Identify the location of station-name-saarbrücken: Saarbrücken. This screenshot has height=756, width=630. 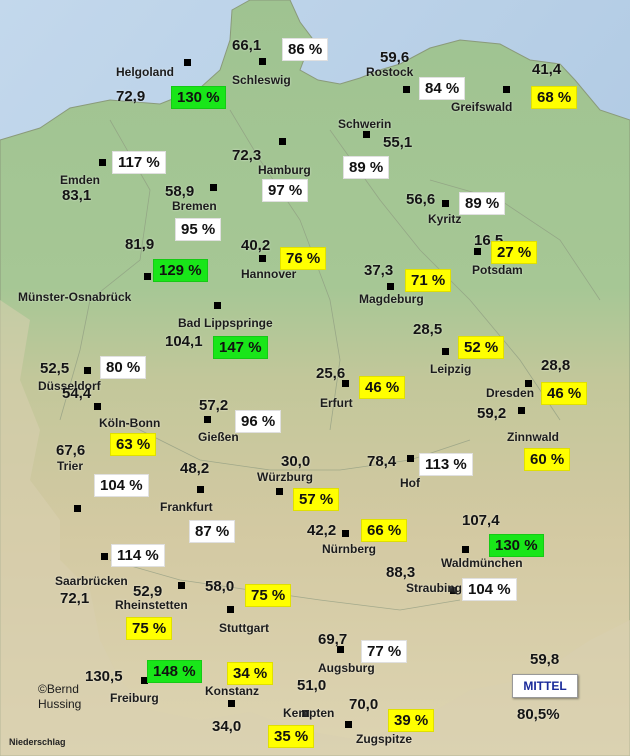
(91, 581).